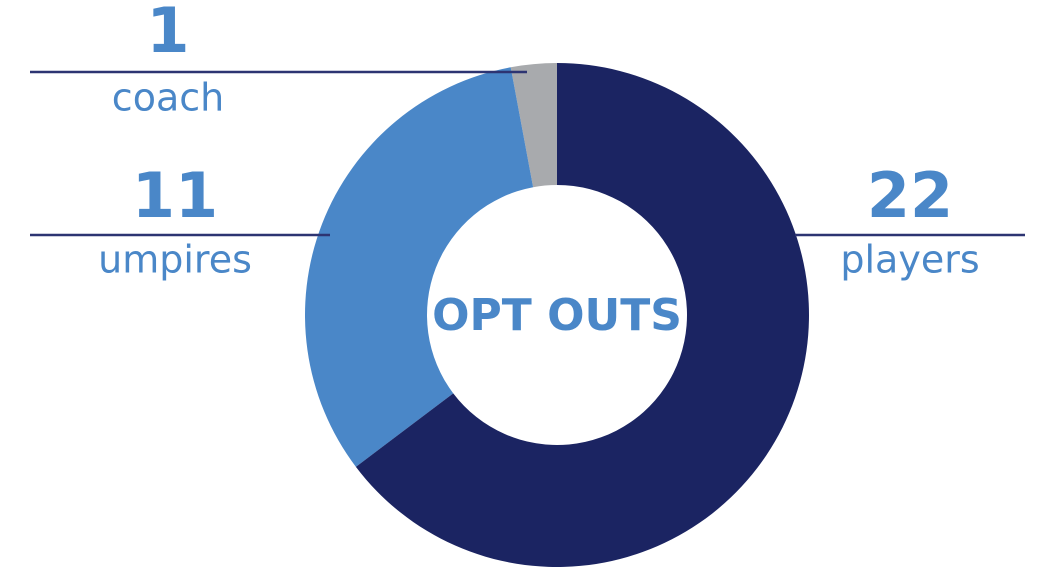 This screenshot has width=1037, height=567. Describe the element at coordinates (175, 260) in the screenshot. I see `category-label: umpires` at that location.